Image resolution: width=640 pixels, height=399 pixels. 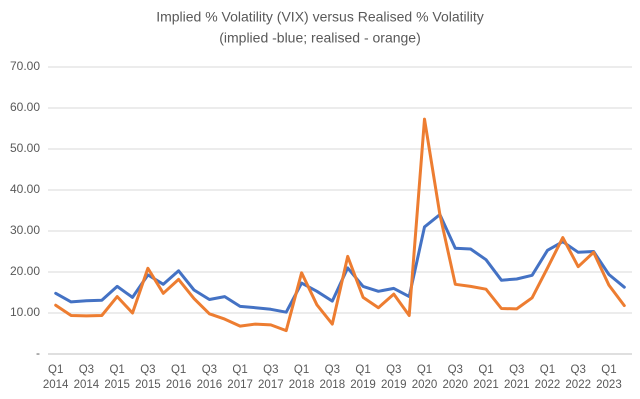 I want to click on x-tick-label: Q1 2021, so click(x=486, y=377).